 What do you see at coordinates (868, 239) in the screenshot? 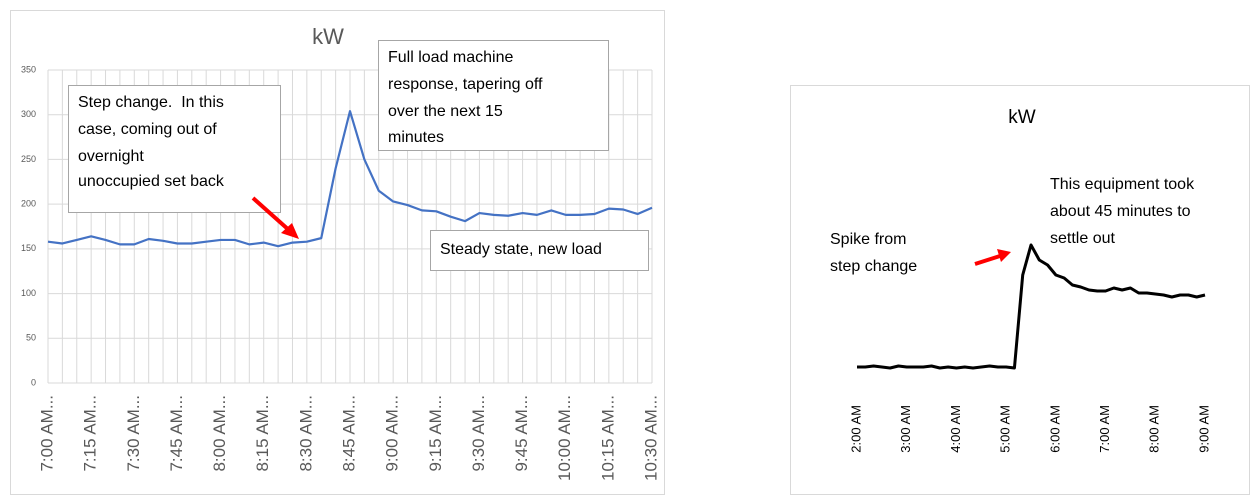
I see `annotation: Spike from` at bounding box center [868, 239].